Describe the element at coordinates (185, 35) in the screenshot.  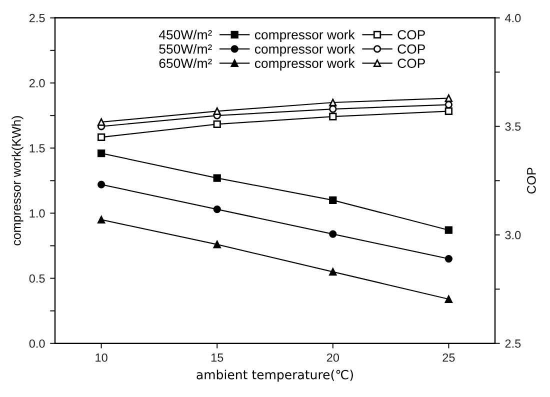
I see `annotation: 450W/m²` at that location.